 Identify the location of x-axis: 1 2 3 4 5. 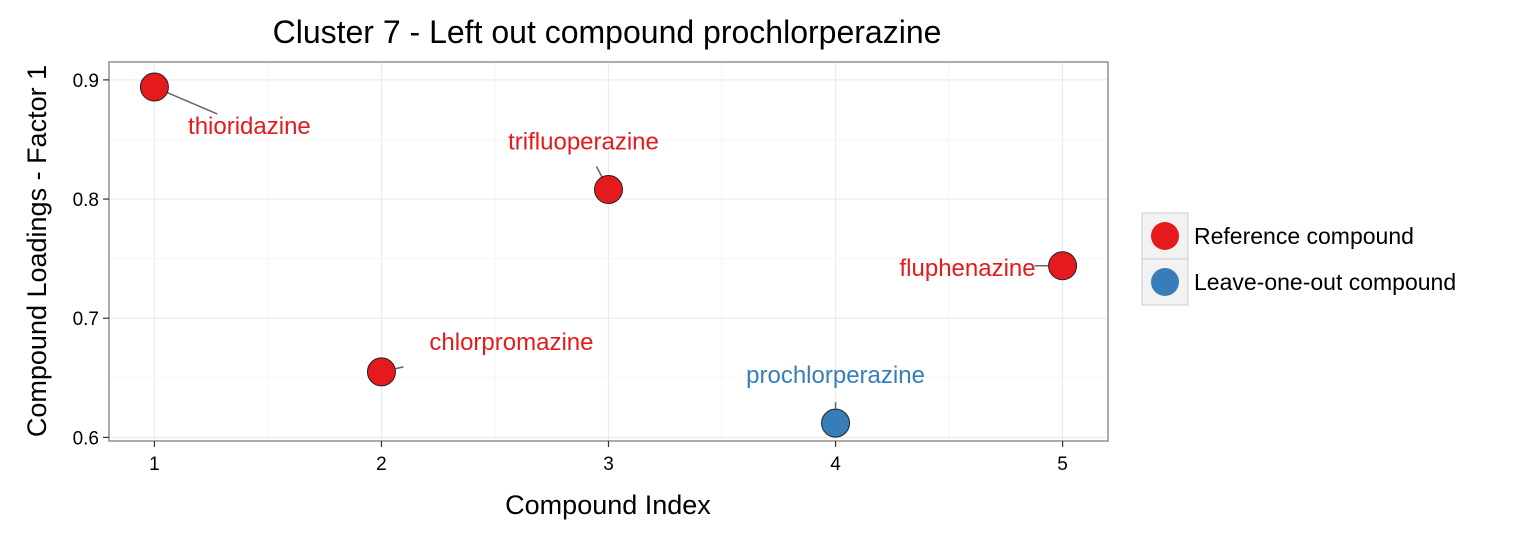
(608, 458).